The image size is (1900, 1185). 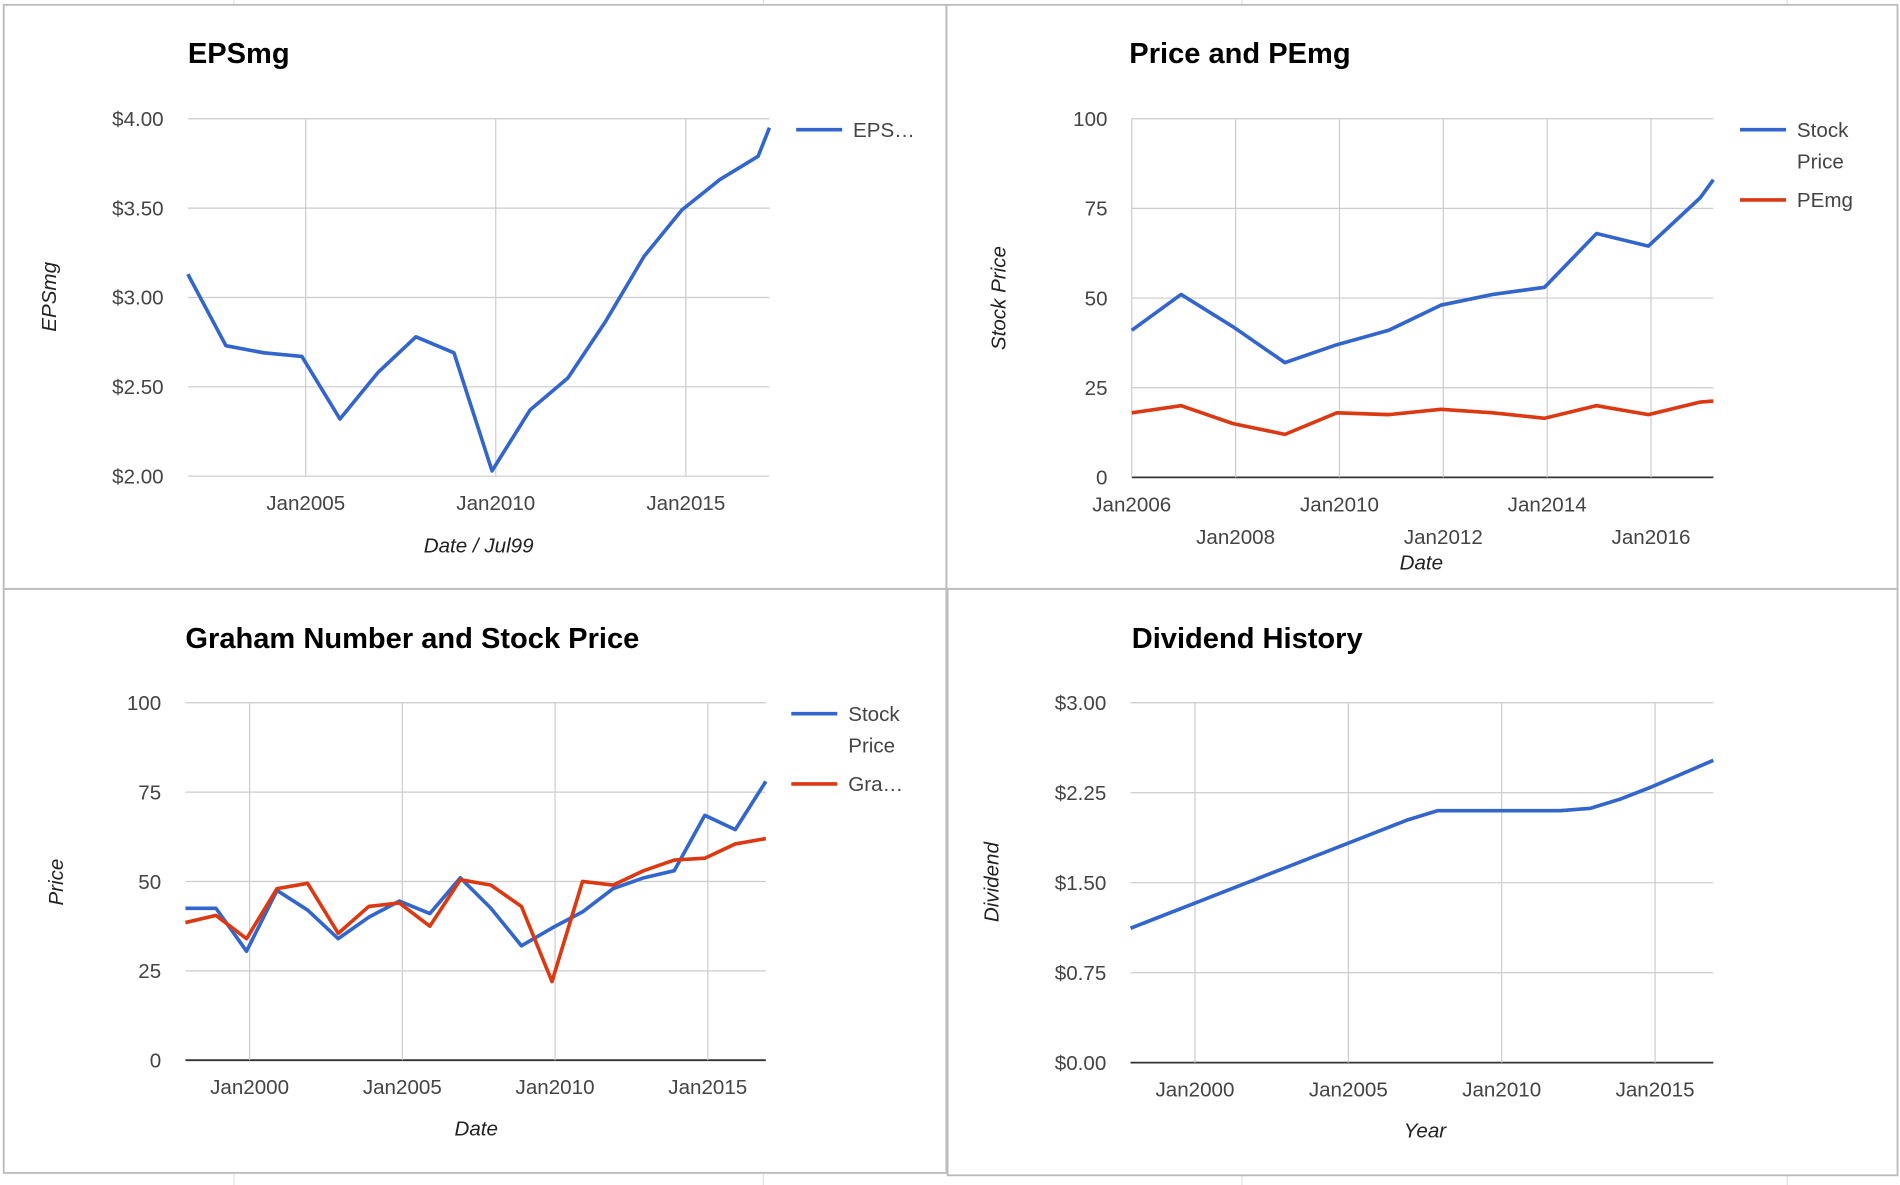 I want to click on y-tick-label: $0.00, so click(x=1081, y=1063).